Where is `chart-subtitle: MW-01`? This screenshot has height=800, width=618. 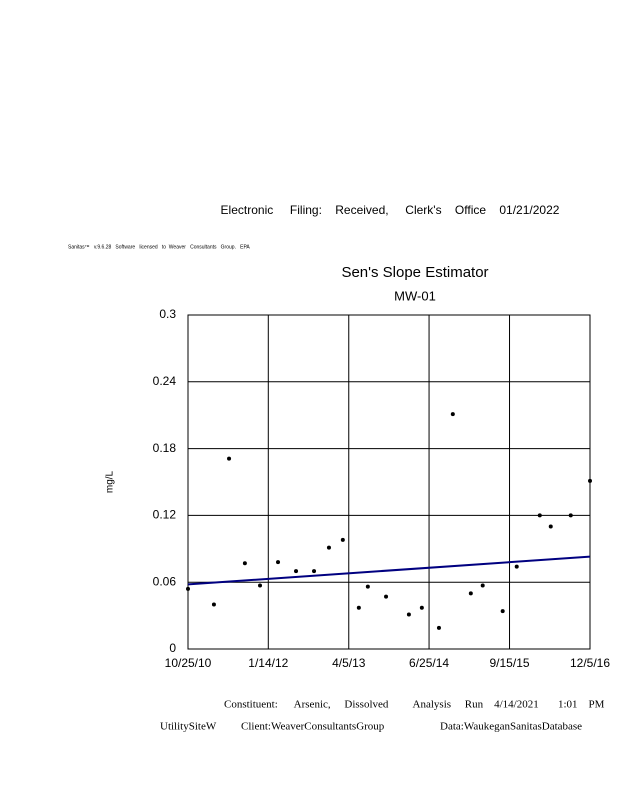 chart-subtitle: MW-01 is located at coordinates (415, 295).